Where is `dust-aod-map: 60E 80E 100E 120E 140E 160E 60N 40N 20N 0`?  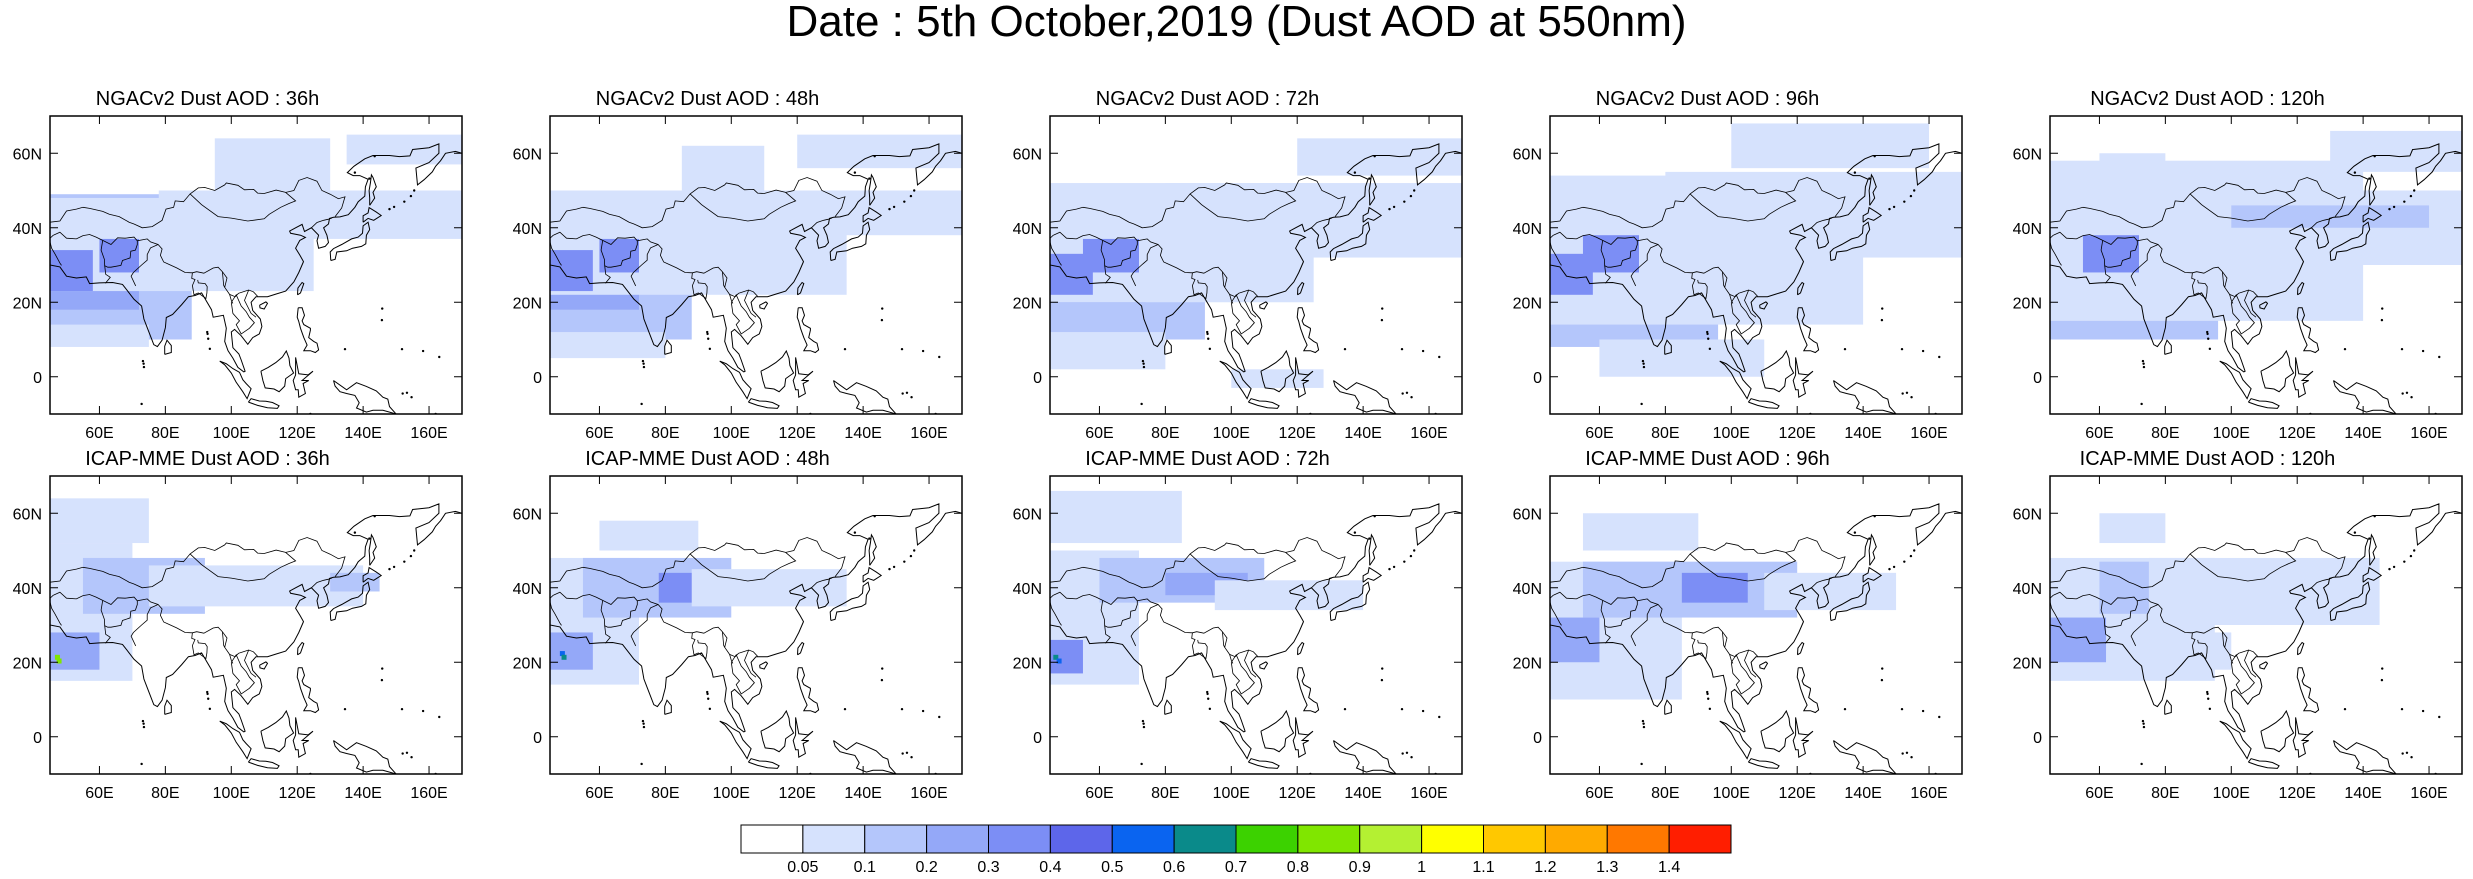 dust-aod-map: 60E 80E 100E 120E 140E 160E 60N 40N 20N 0 is located at coordinates (1738, 278).